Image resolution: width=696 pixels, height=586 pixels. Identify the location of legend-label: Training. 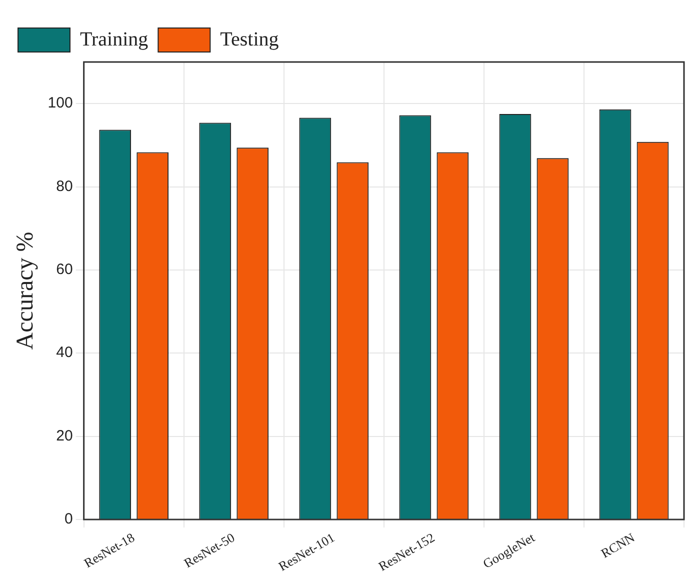
(114, 39).